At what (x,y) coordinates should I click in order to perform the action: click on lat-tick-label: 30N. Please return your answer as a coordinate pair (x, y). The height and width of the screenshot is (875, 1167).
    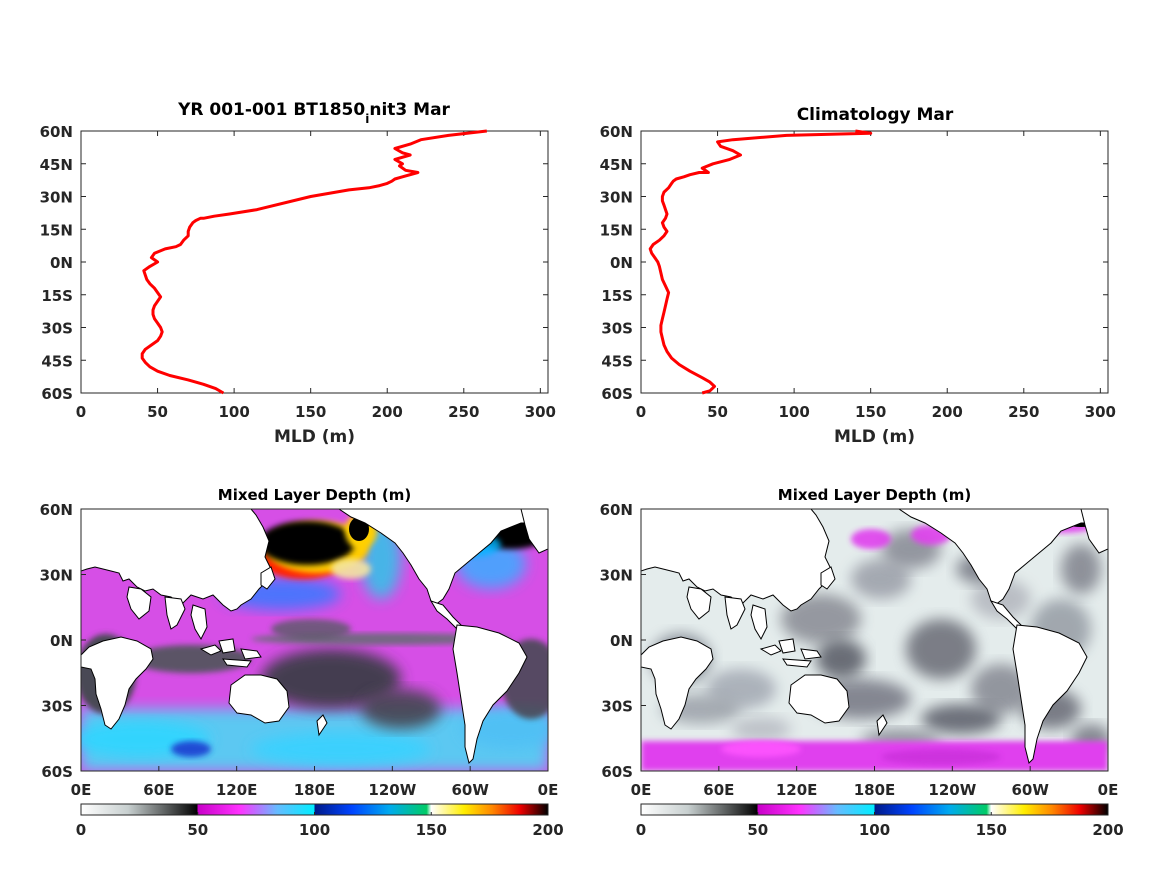
    Looking at the image, I should click on (616, 576).